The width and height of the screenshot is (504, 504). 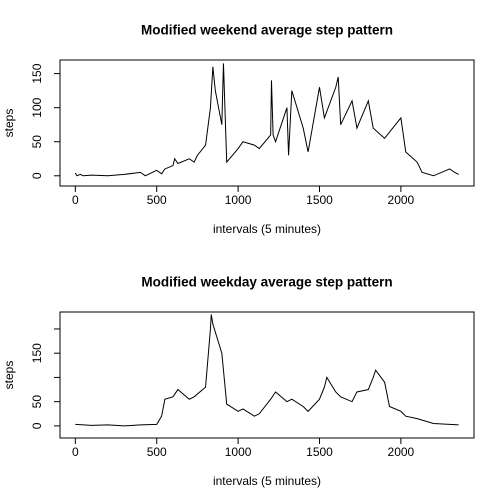 What do you see at coordinates (266, 282) in the screenshot?
I see `chart-title: Modified weekday average step pattern` at bounding box center [266, 282].